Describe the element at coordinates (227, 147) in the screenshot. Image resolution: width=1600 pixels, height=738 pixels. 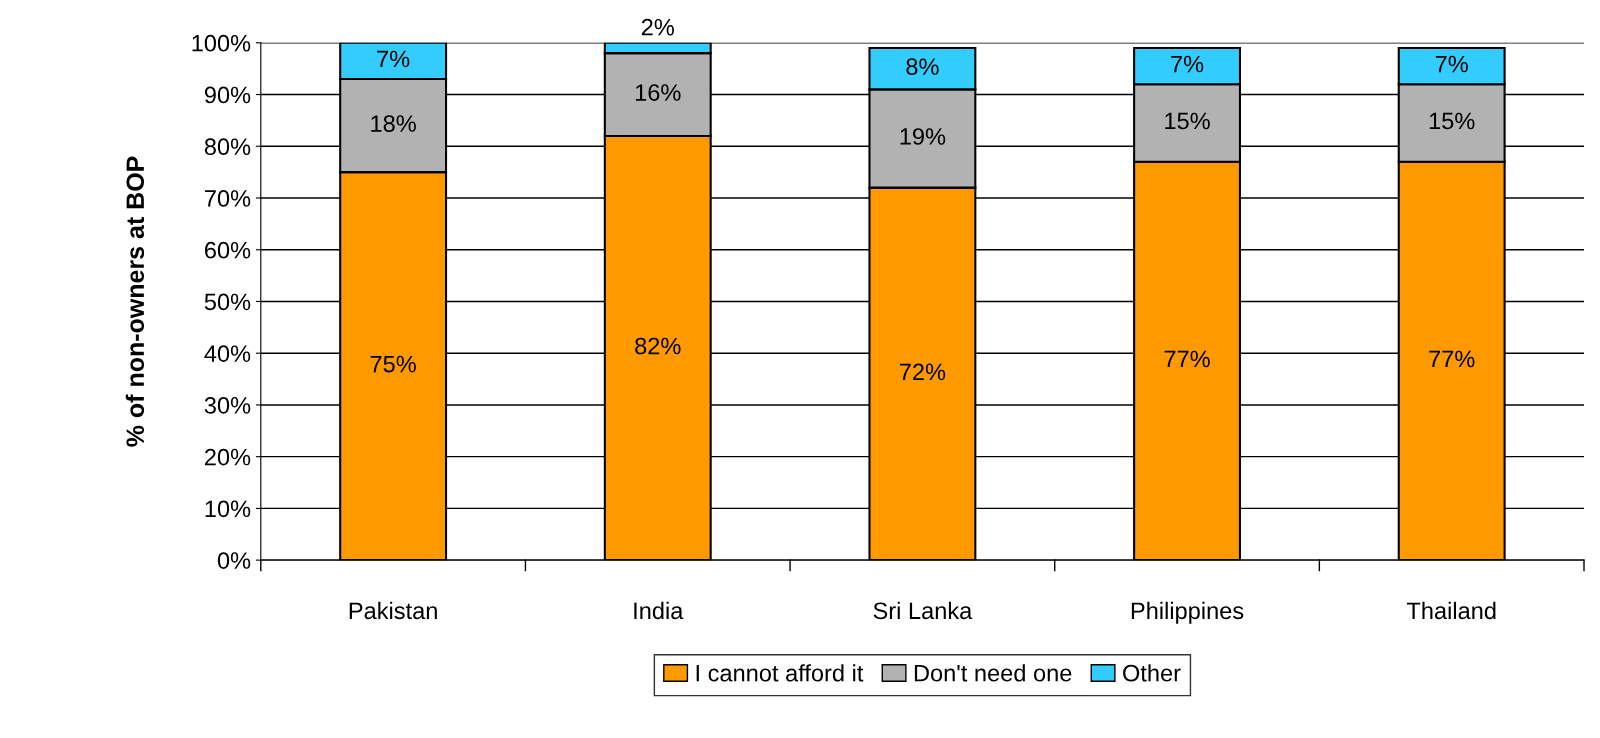
I see `y-tick-label: 80%` at that location.